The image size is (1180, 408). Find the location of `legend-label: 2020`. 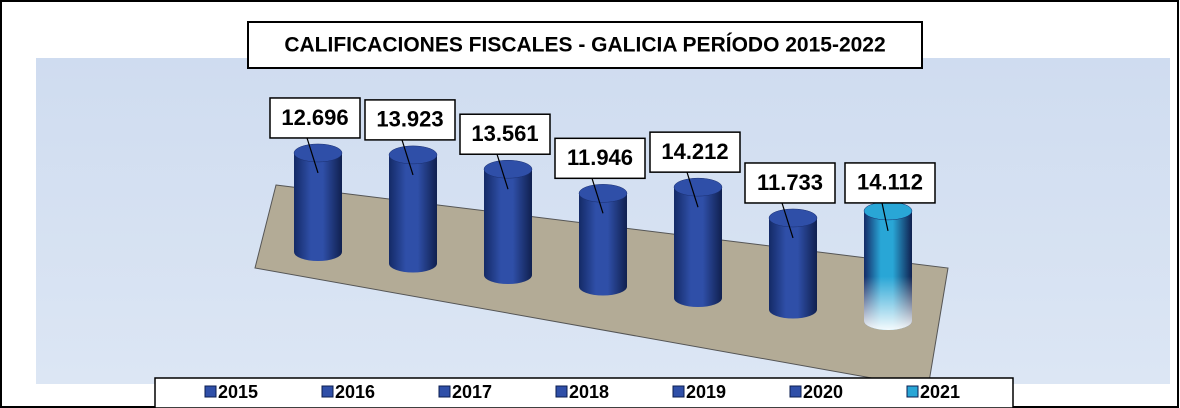

legend-label: 2020 is located at coordinates (823, 392).